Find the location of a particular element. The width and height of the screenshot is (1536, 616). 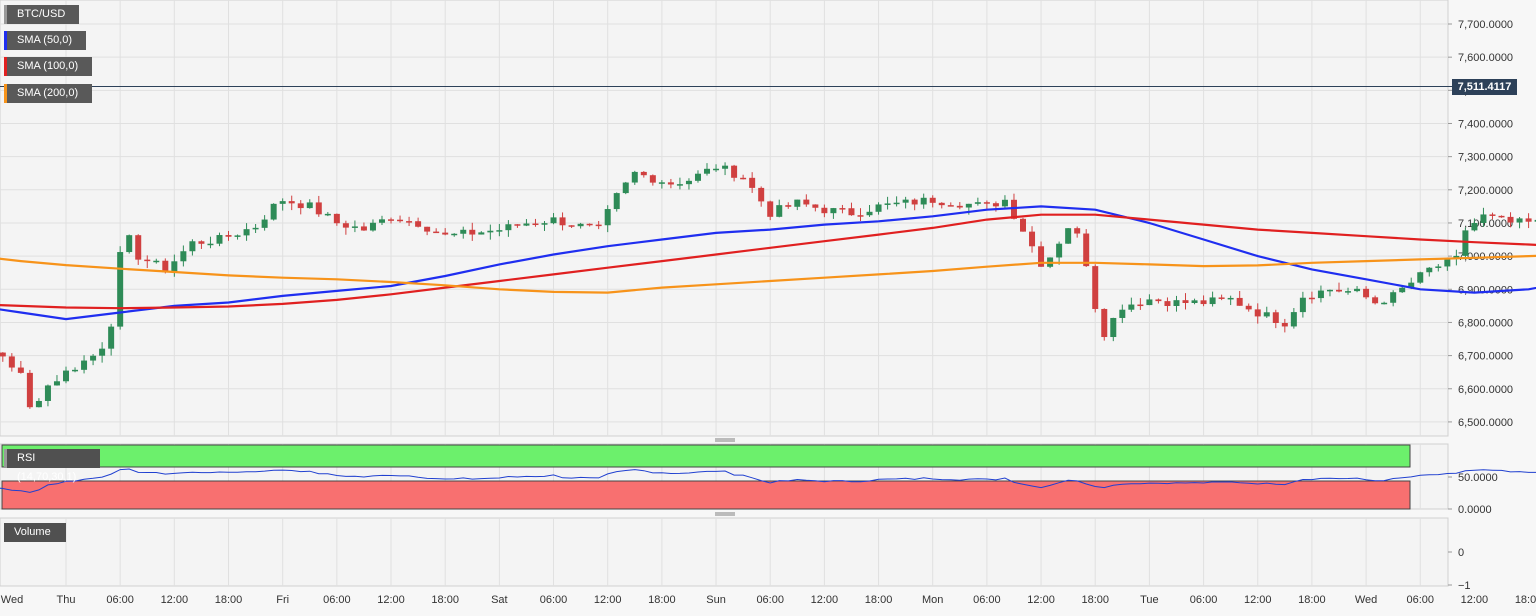

legend-sma-50: SMA (50,0) is located at coordinates (45, 40).